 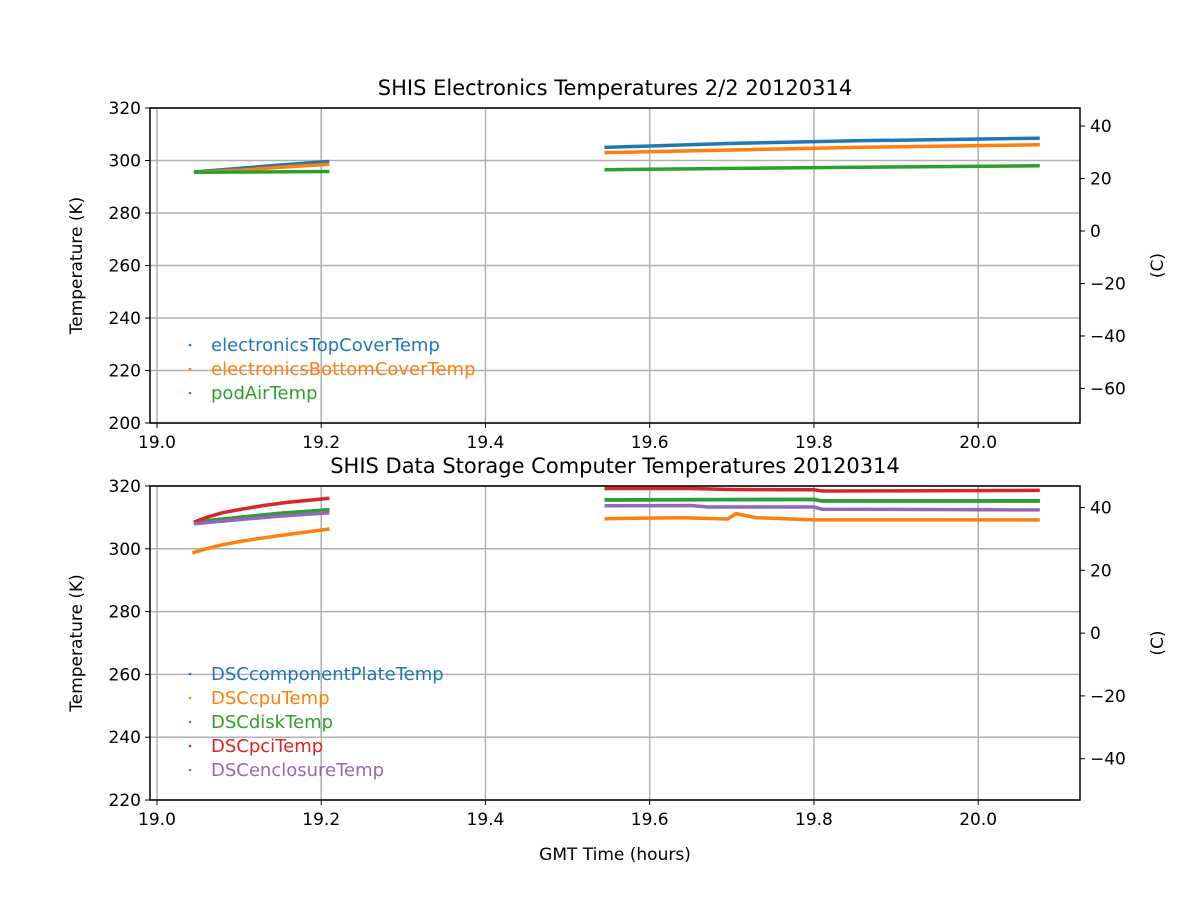 What do you see at coordinates (297, 770) in the screenshot?
I see `legend-label: DSCenclosureTemp` at bounding box center [297, 770].